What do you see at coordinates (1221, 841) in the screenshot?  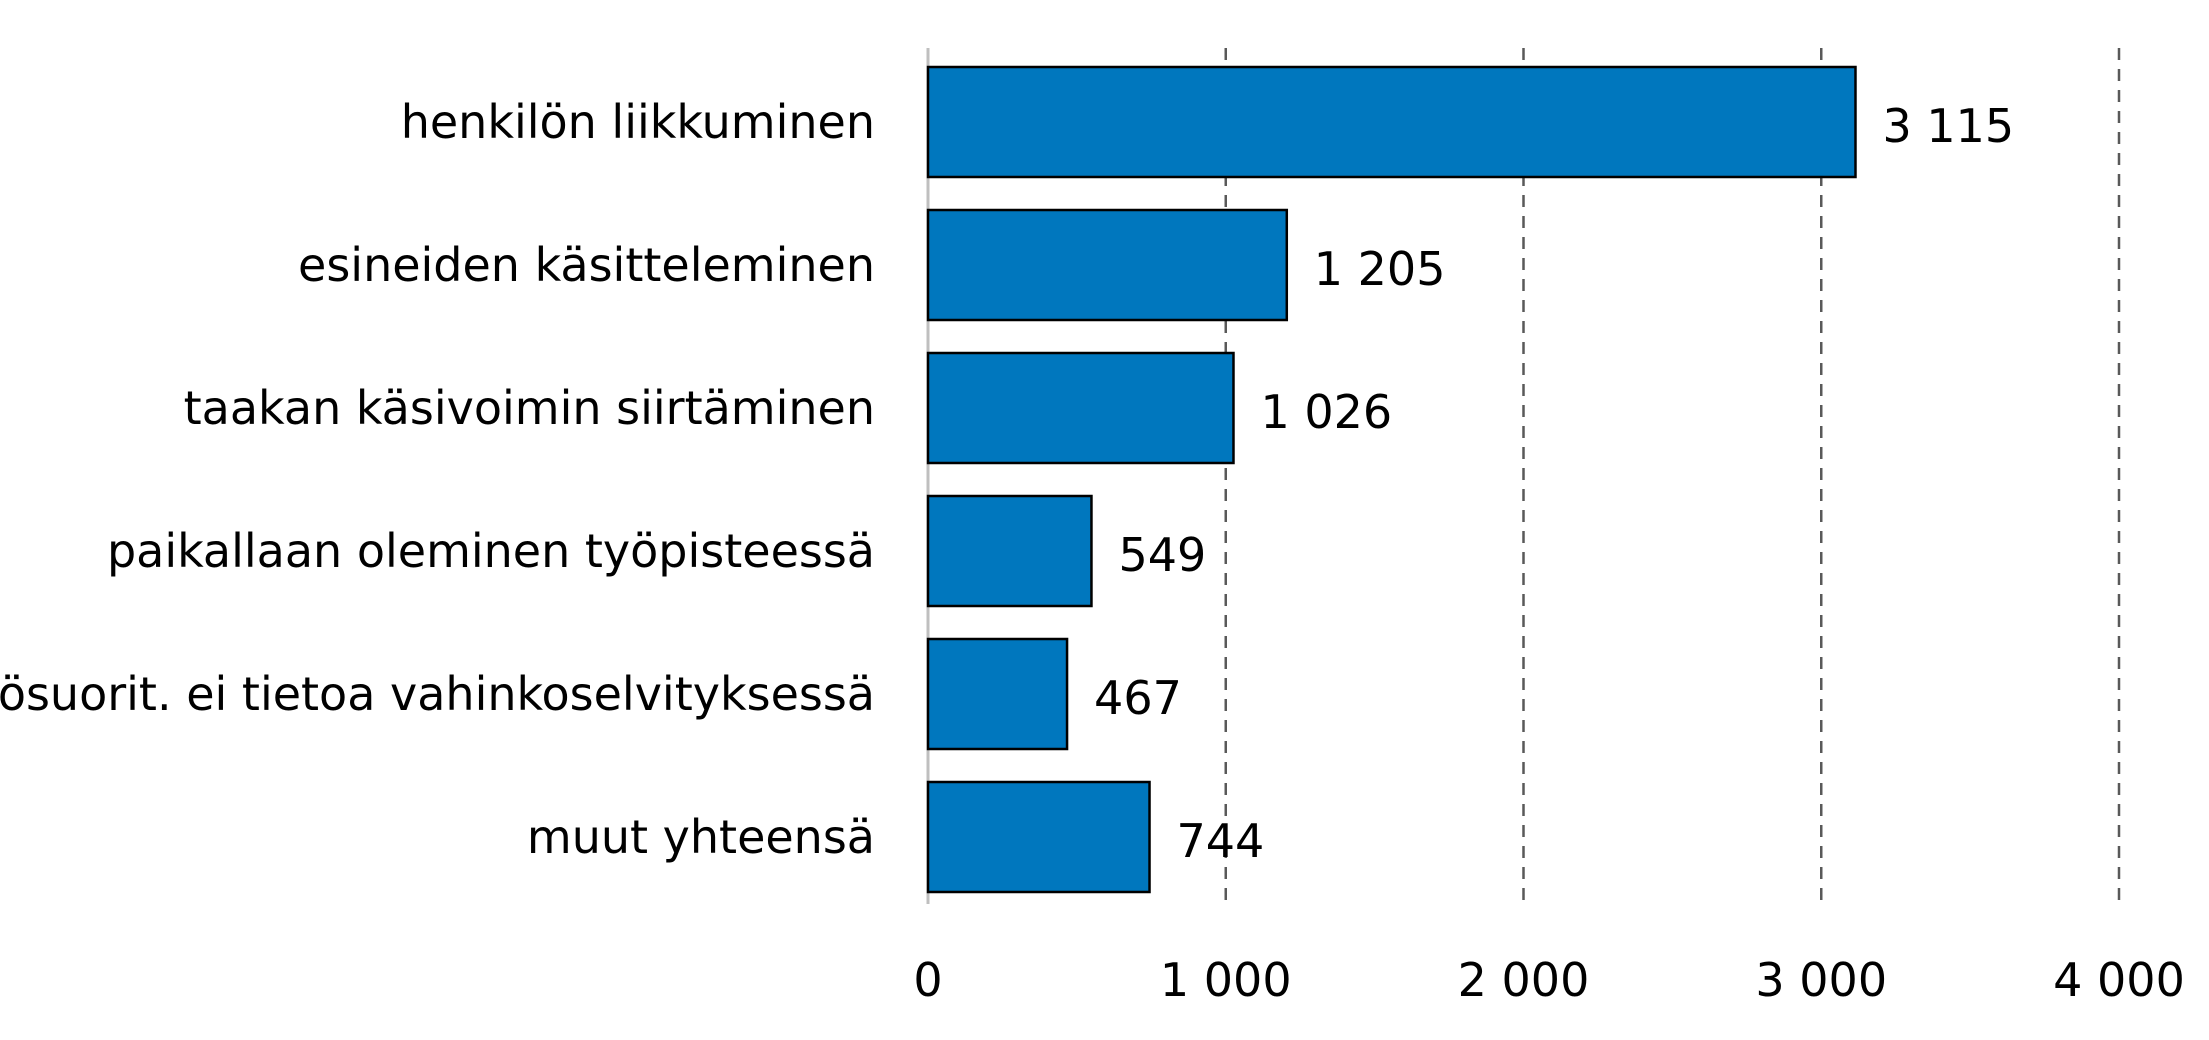 I see `value-label-5: 744` at bounding box center [1221, 841].